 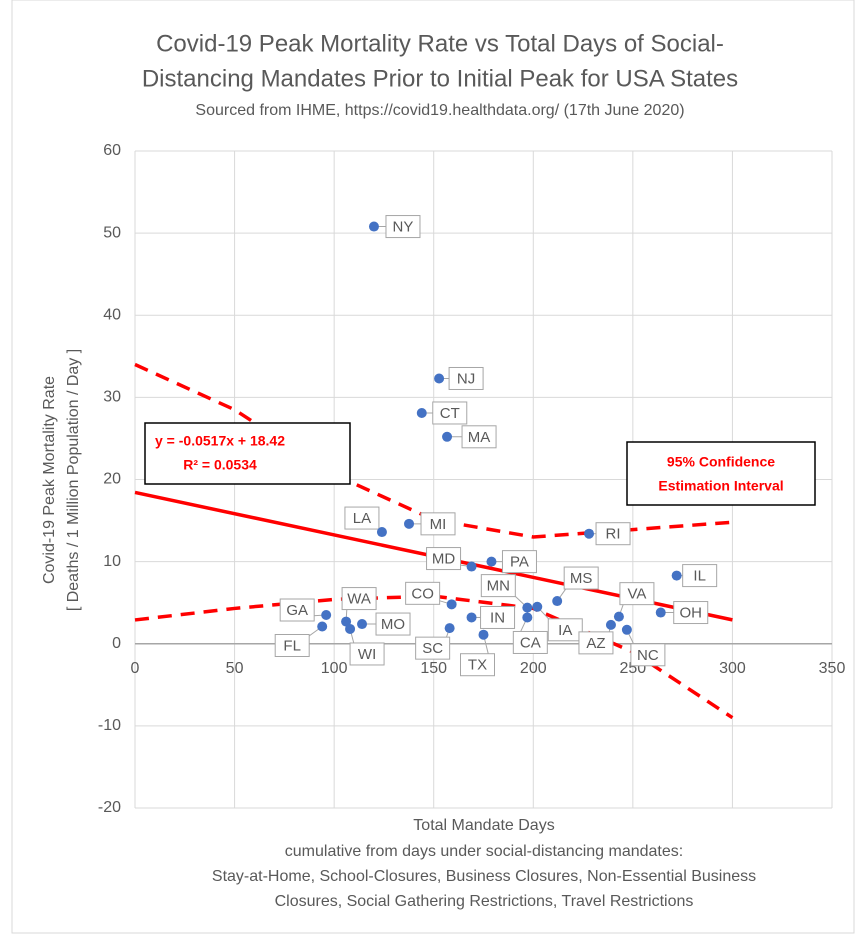 I want to click on point-label: MO, so click(x=393, y=624).